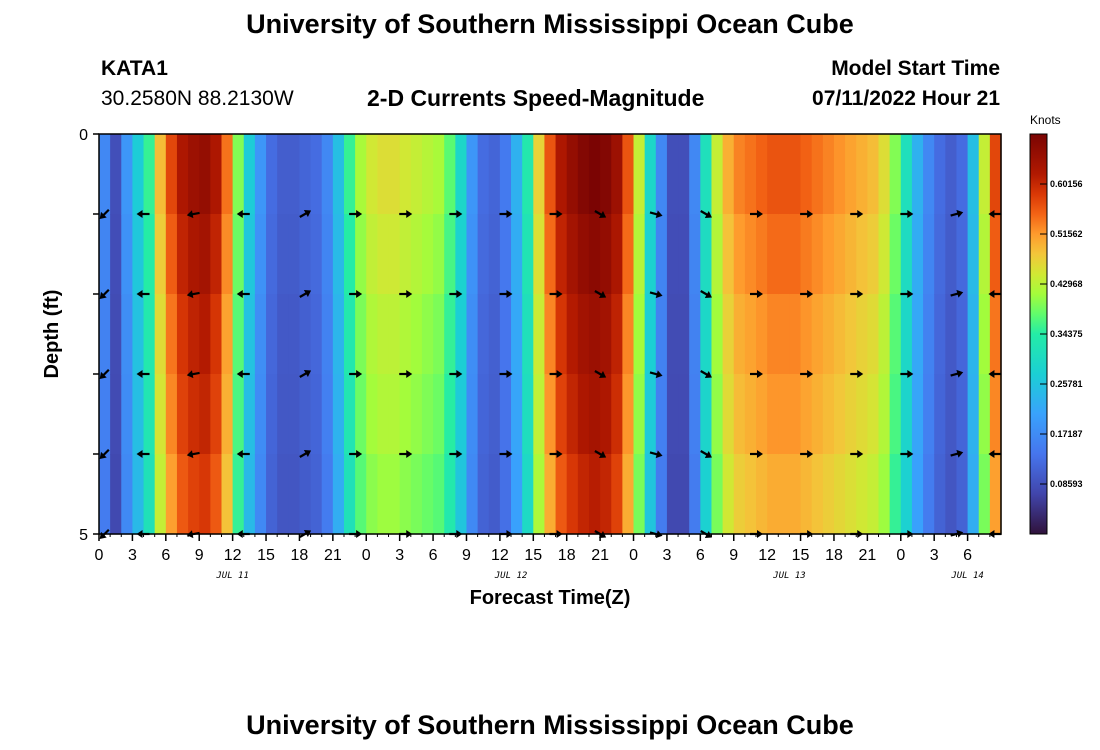 Image resolution: width=1100 pixels, height=750 pixels. Describe the element at coordinates (1066, 484) in the screenshot. I see `colorbar-tick-label: 0.08593` at that location.